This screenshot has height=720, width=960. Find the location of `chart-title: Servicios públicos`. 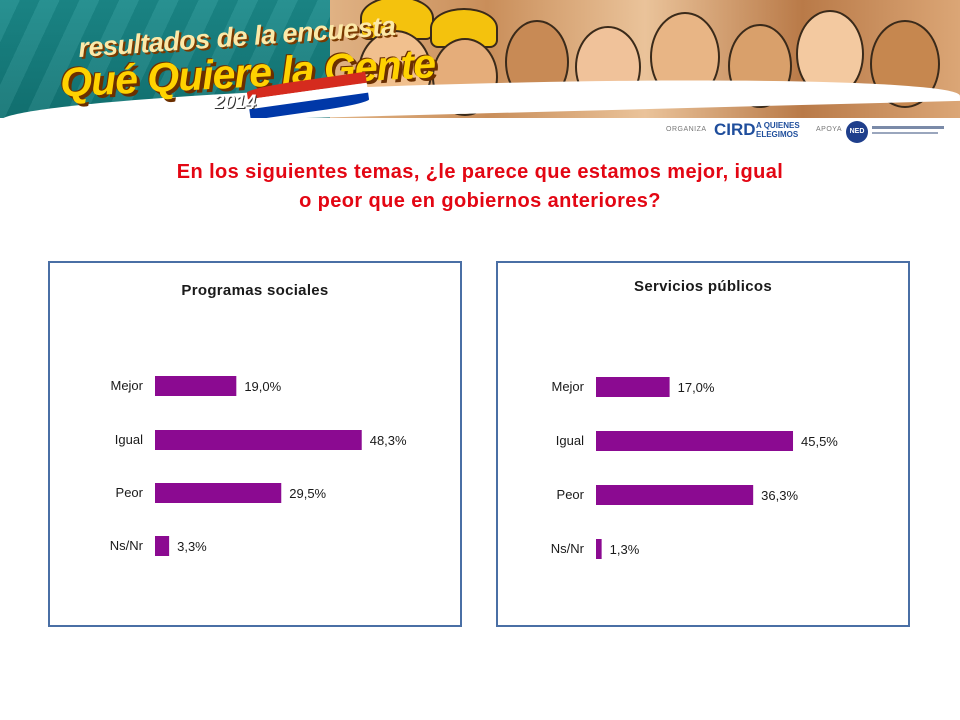

chart-title: Servicios públicos is located at coordinates (703, 286).